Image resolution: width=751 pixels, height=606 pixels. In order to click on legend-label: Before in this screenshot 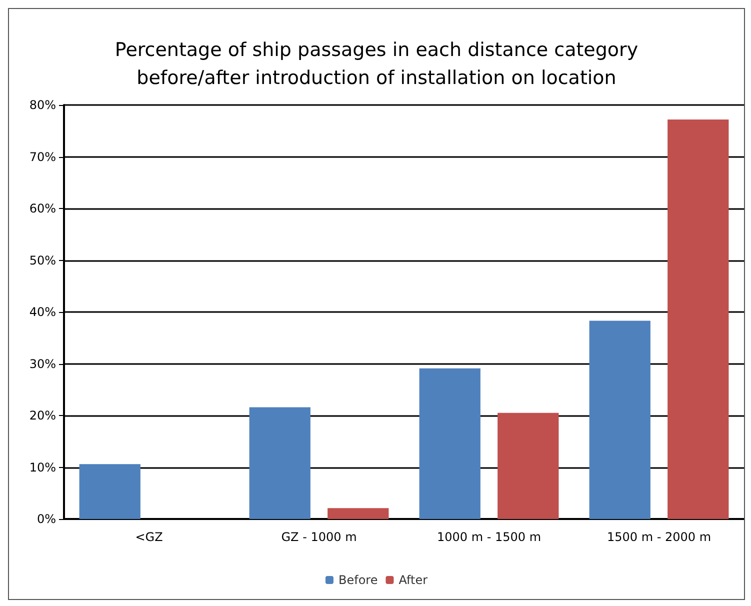, I will do `click(358, 580)`.